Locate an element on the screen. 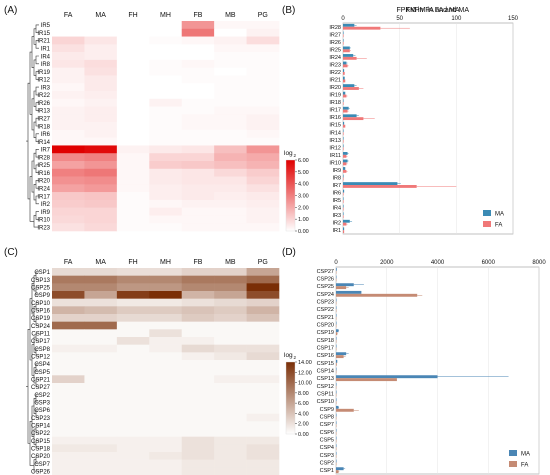 The height and width of the screenshot is (475, 550). column-label: MB is located at coordinates (230, 262).